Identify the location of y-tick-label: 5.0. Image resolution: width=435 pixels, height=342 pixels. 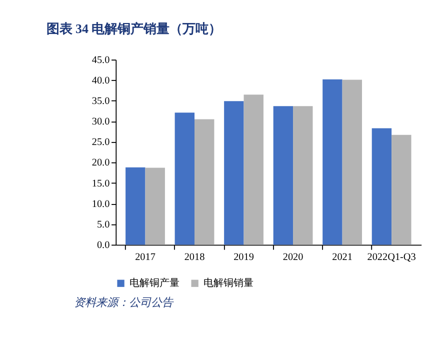
(103, 224).